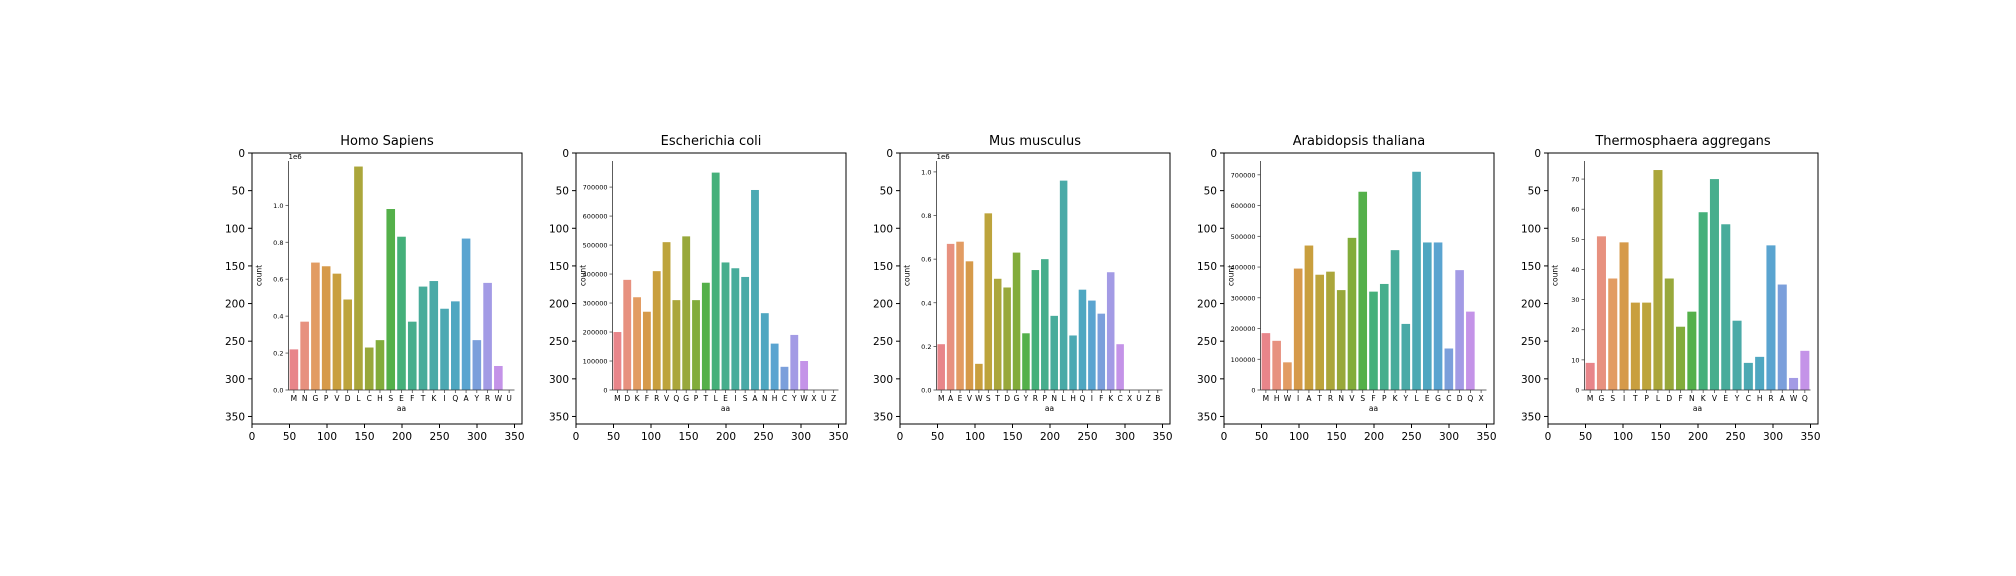 This screenshot has width=2016, height=576. Describe the element at coordinates (1054, 398) in the screenshot. I see `x-tick-label: N` at that location.